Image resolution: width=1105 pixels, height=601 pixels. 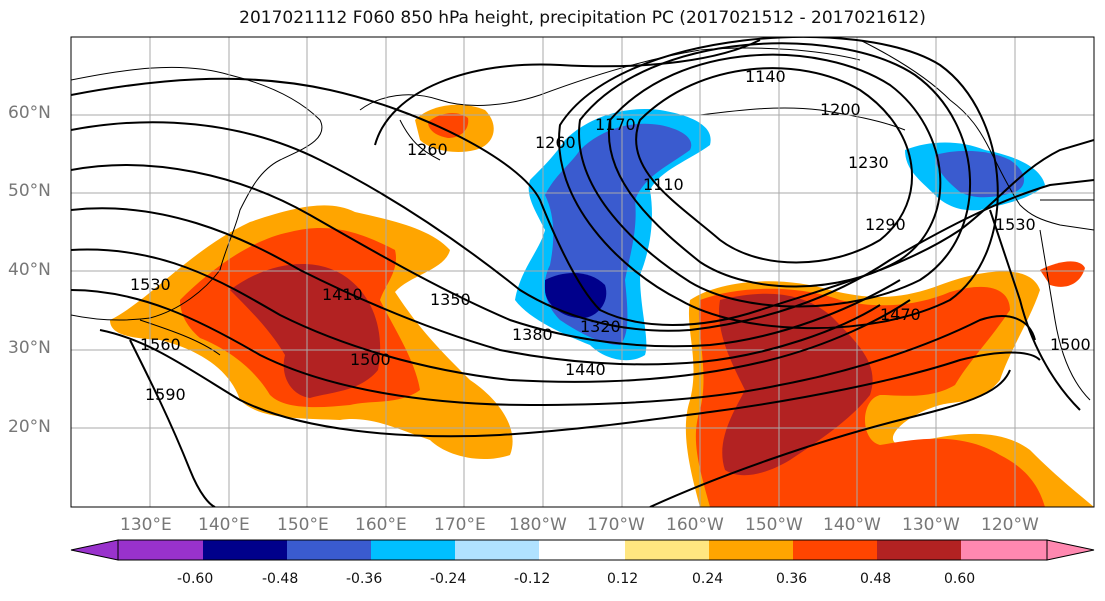 I want to click on colorbar-tick-label: 0.24, so click(x=708, y=579).